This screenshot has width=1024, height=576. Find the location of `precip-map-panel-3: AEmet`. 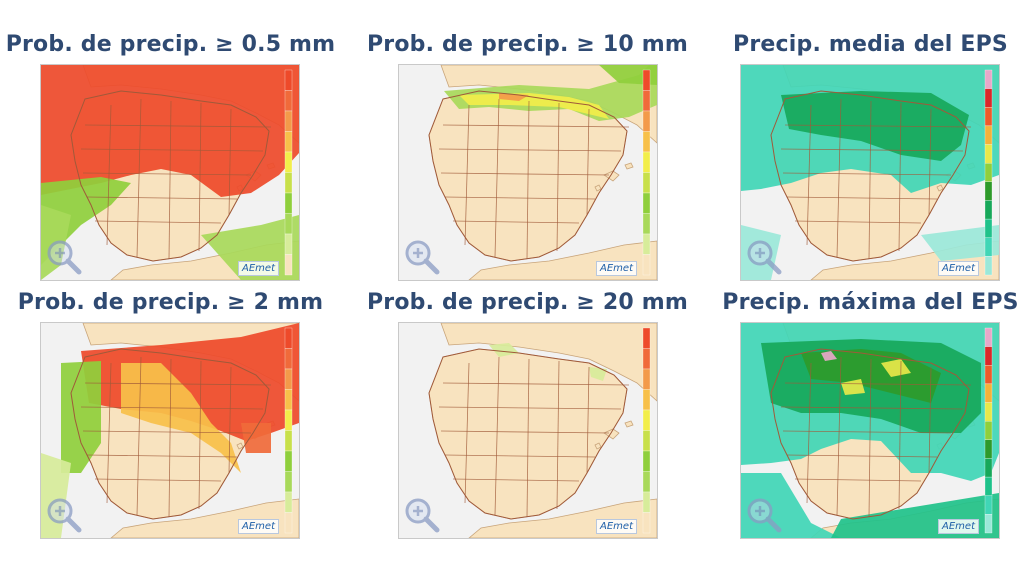

precip-map-panel-3: AEmet is located at coordinates (870, 172).